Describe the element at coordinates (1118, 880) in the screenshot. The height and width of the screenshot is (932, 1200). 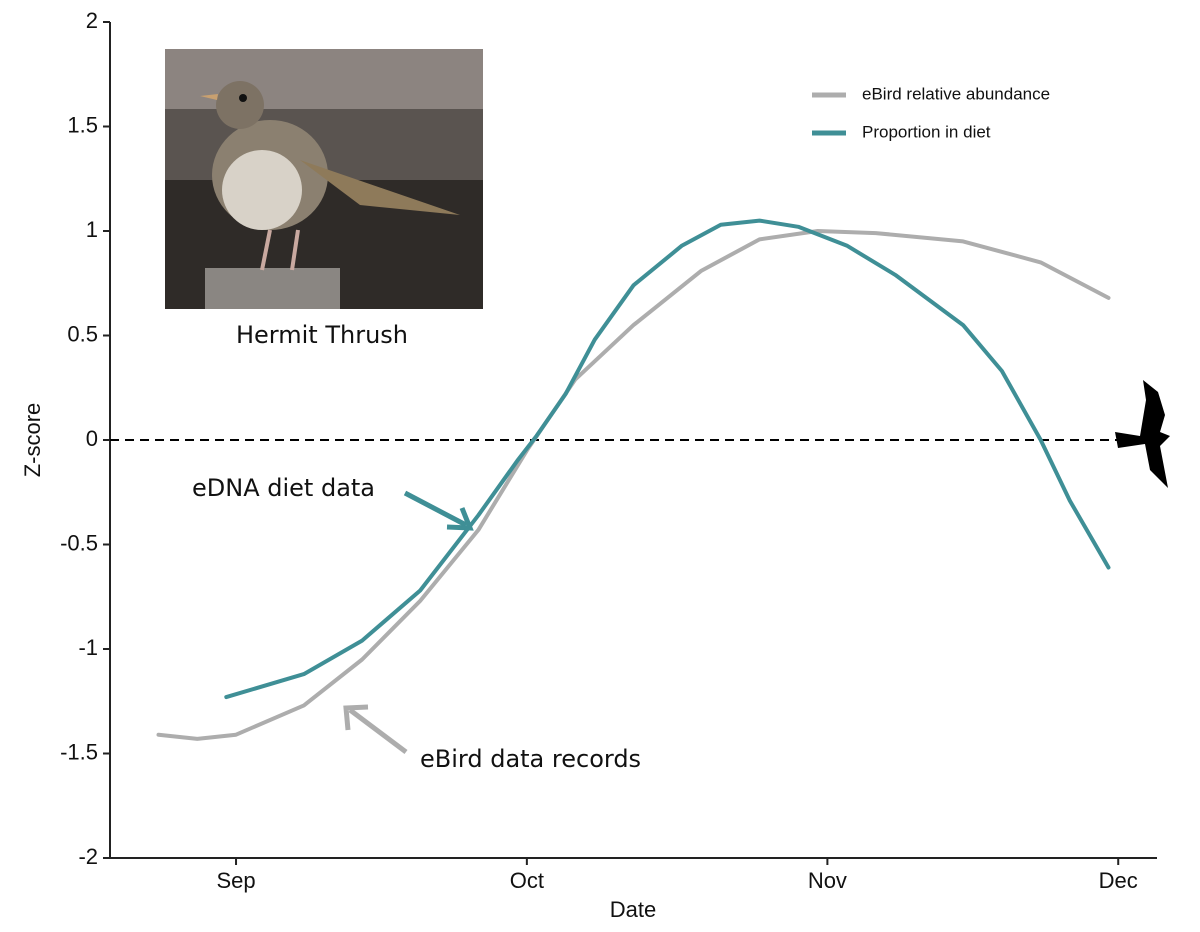
I see `x-tick-label: Dec` at that location.